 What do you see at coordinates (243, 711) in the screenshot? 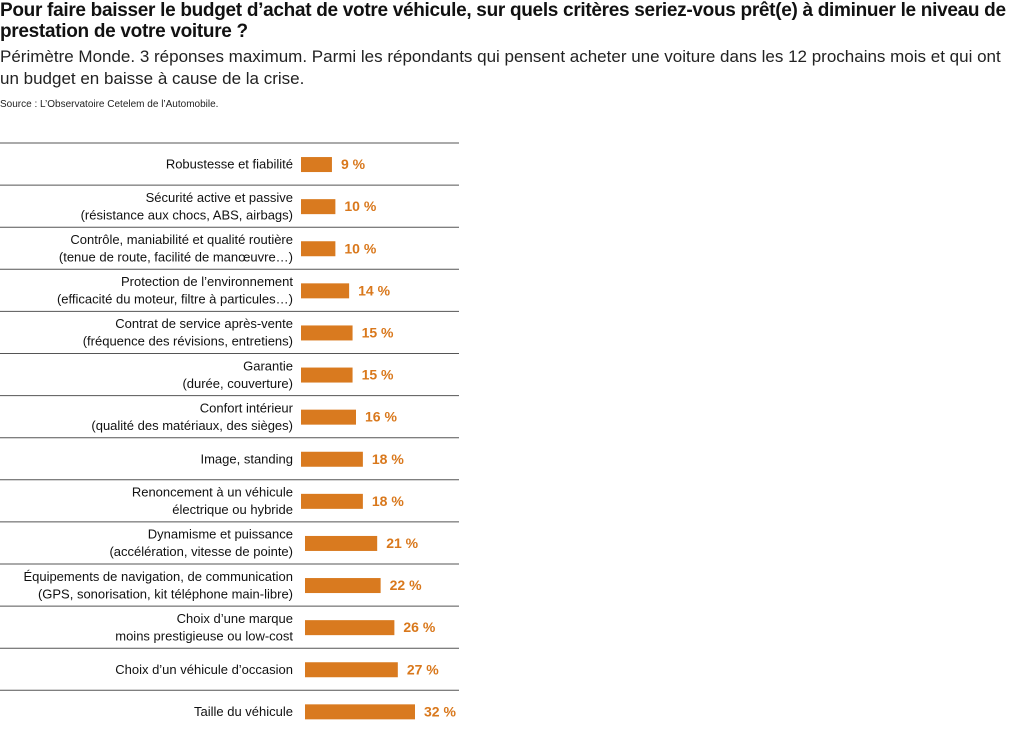
I see `category-label: Taille du véhicule` at bounding box center [243, 711].